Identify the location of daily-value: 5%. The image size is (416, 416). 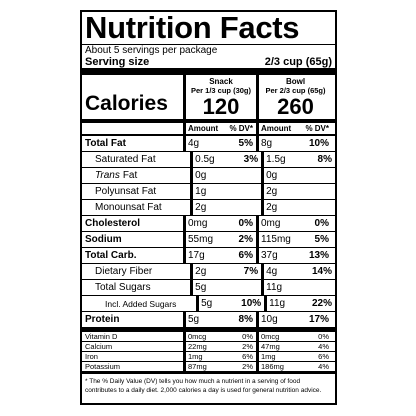
(321, 239).